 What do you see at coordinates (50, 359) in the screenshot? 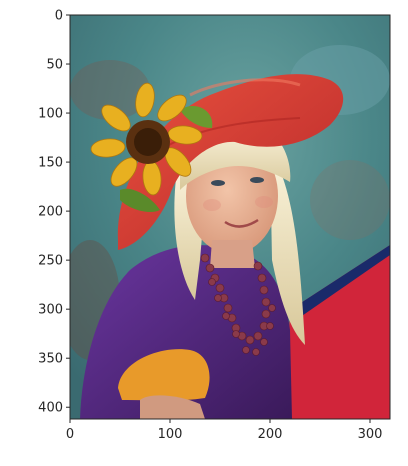
I see `y-tick-label: 350` at bounding box center [50, 359].